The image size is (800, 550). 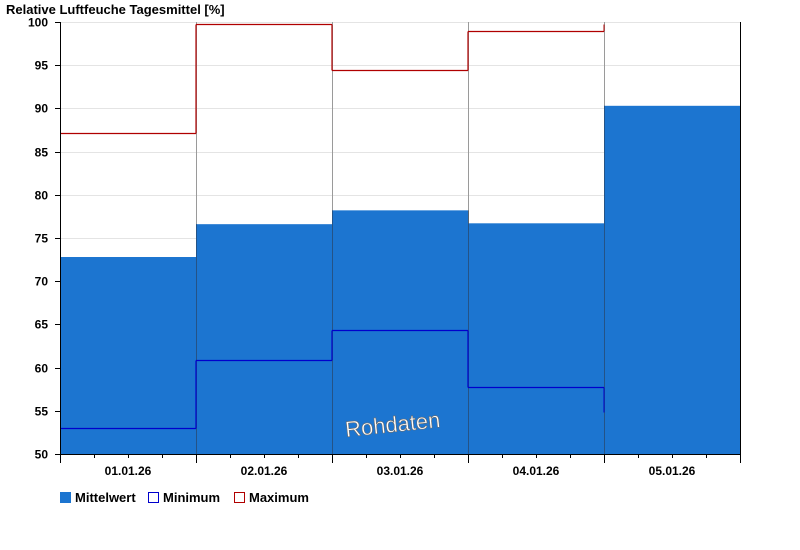 What do you see at coordinates (191, 497) in the screenshot?
I see `legend-label-minimum: Minimum` at bounding box center [191, 497].